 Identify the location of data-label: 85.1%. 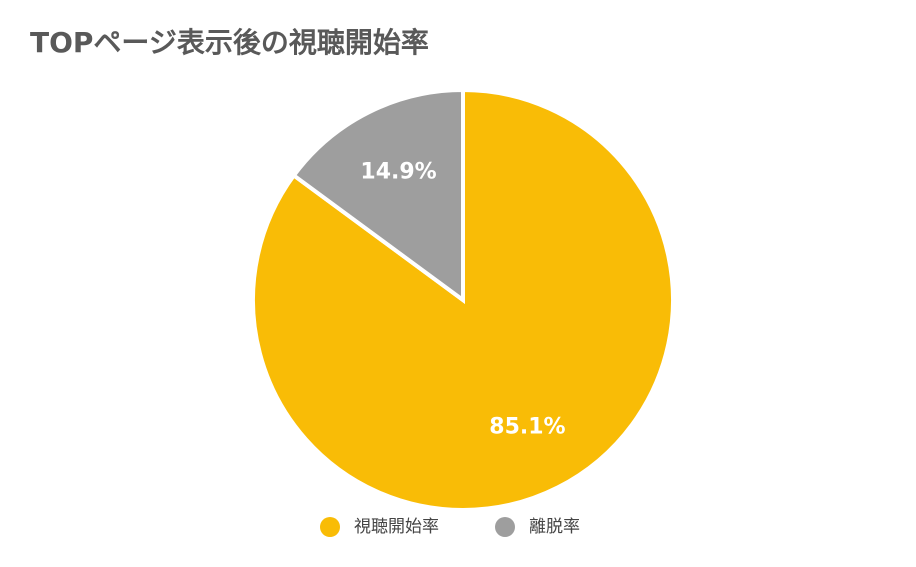
(527, 426).